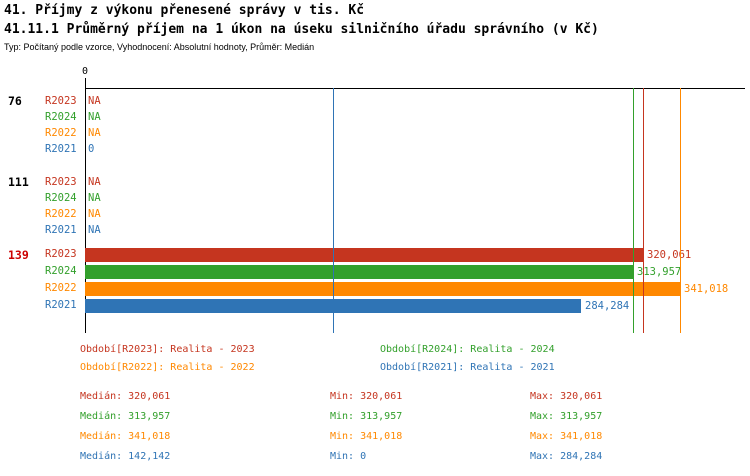  Describe the element at coordinates (91, 149) in the screenshot. I see `row-value-text: 0` at that location.